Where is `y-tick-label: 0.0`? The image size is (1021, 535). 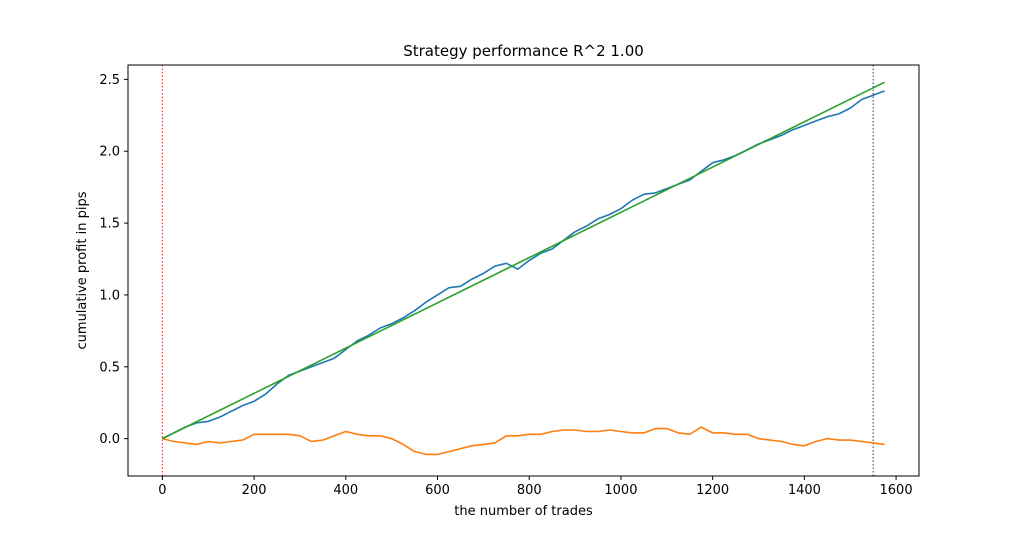
y-tick-label: 0.0 is located at coordinates (109, 439).